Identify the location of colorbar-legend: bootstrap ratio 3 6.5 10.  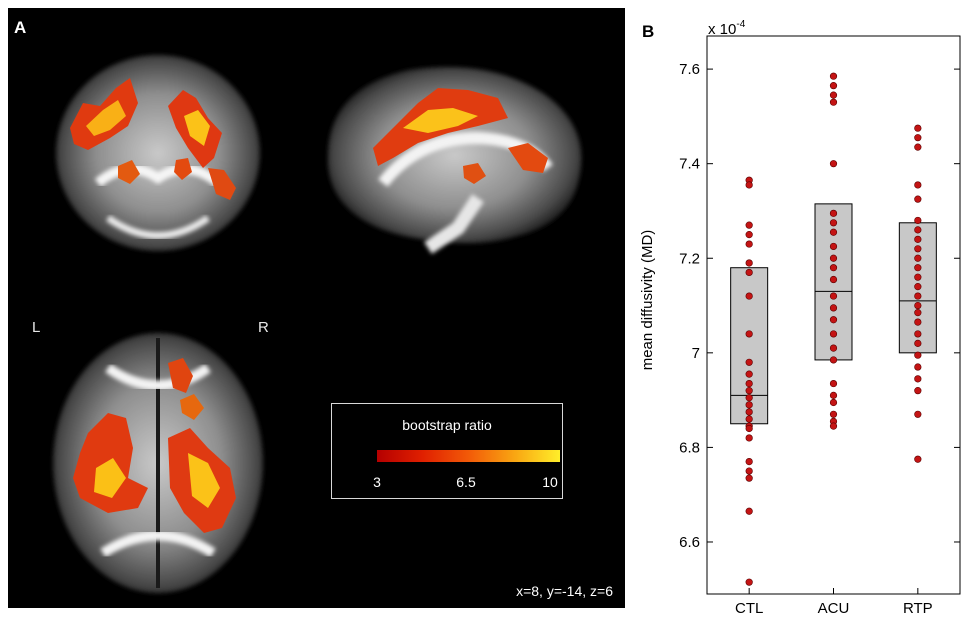
(447, 451).